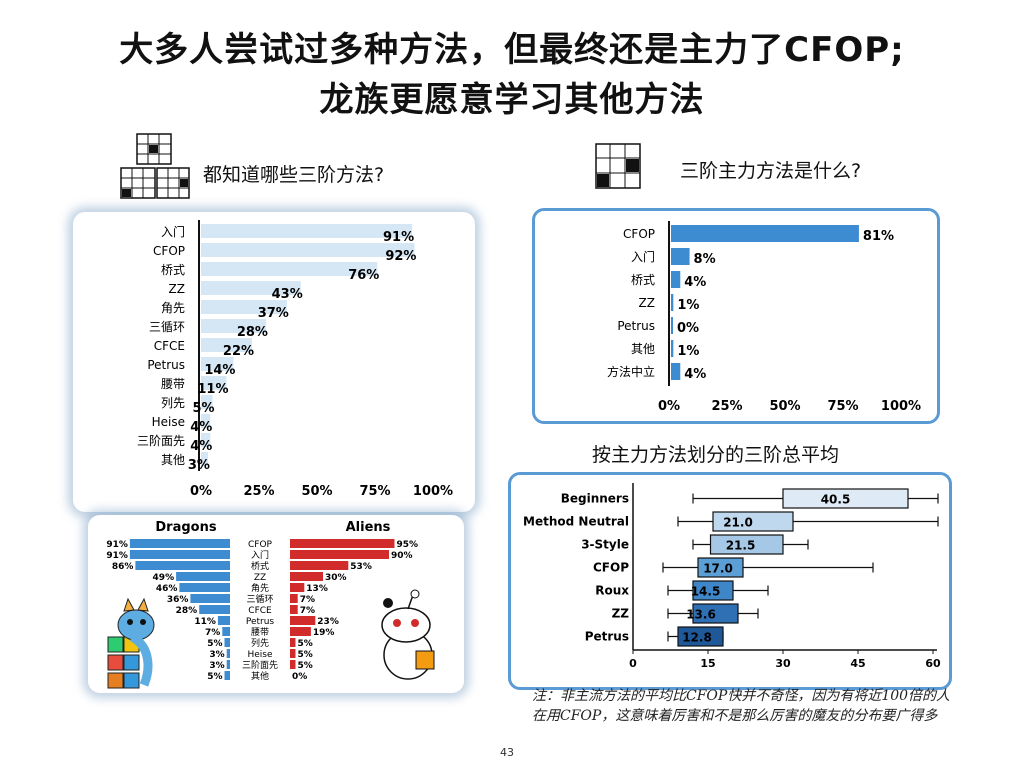 Image resolution: width=1024 pixels, height=768 pixels. What do you see at coordinates (705, 259) in the screenshot?
I see `value-label: 8%` at bounding box center [705, 259].